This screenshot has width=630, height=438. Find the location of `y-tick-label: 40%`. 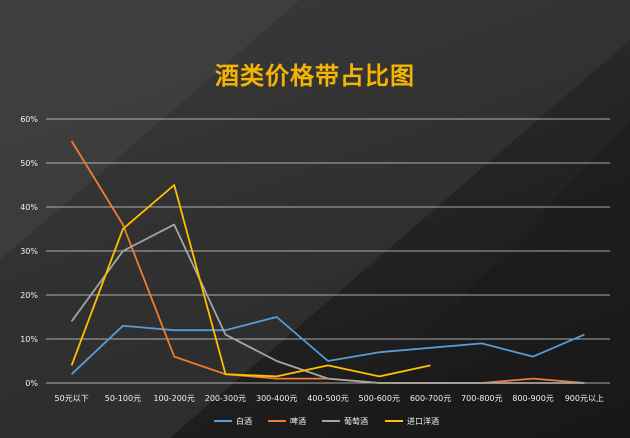

y-tick-label: 40% is located at coordinates (29, 207).